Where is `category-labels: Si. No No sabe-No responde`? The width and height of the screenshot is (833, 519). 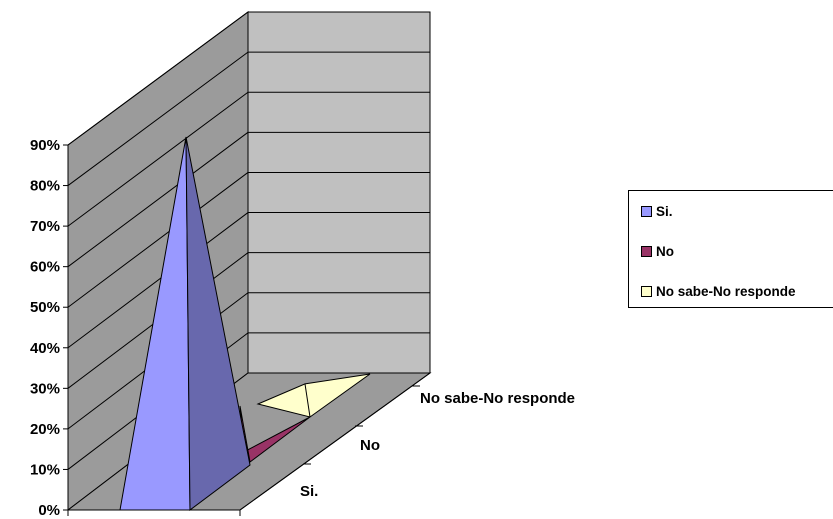 category-labels: Si. No No sabe-No responde is located at coordinates (407, 441).